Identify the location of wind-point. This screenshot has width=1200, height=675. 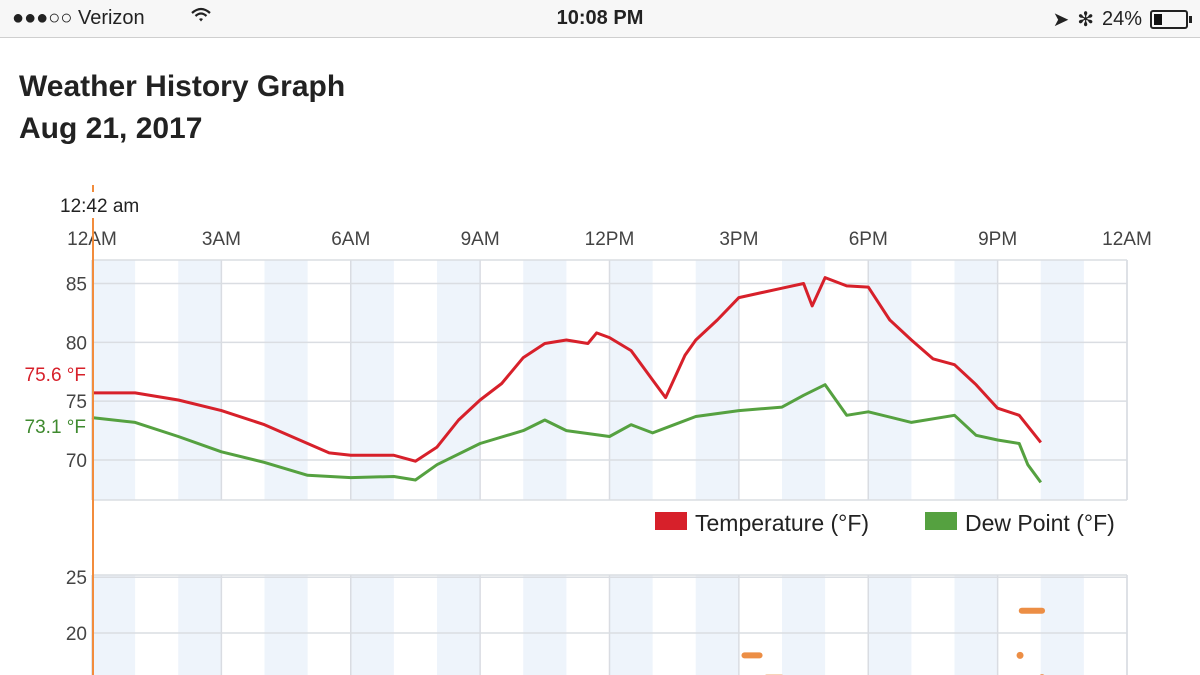
(1020, 655).